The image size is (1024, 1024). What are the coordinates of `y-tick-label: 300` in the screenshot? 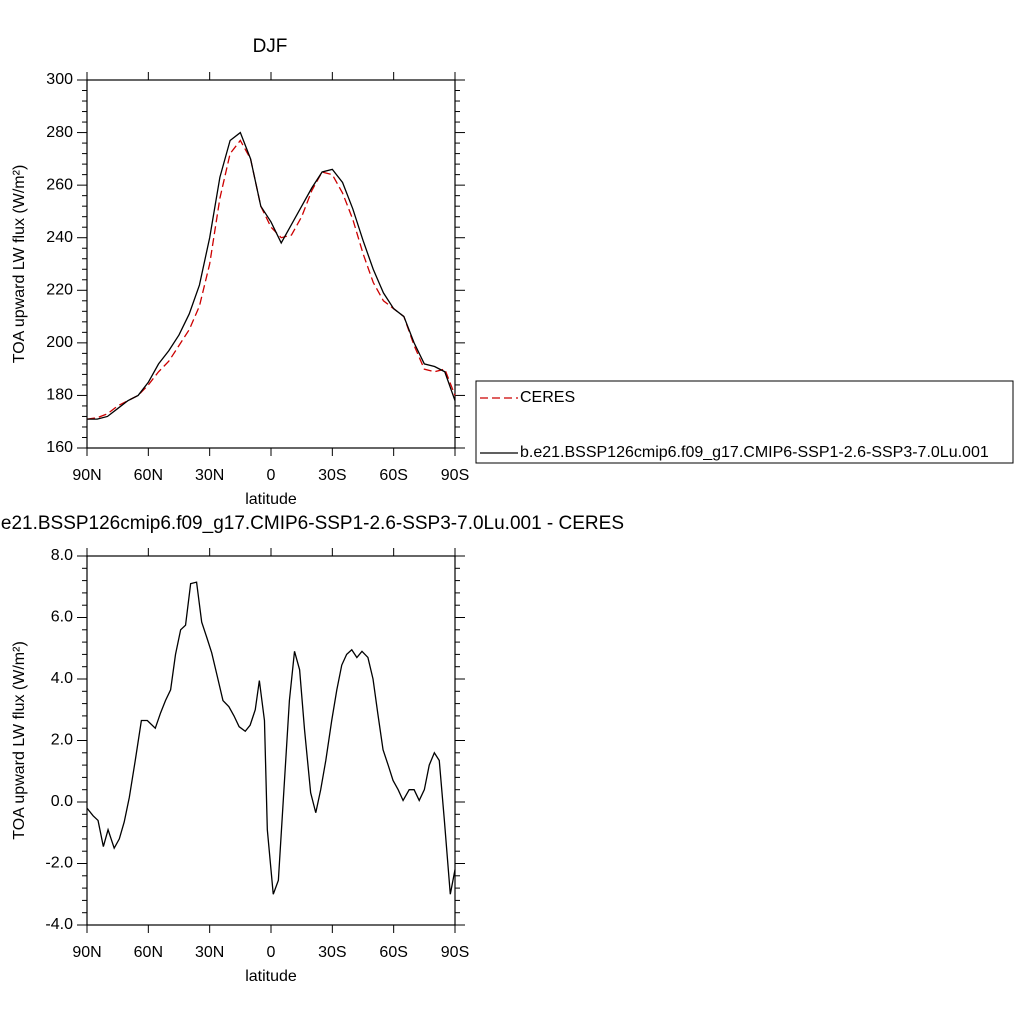 It's located at (59, 79).